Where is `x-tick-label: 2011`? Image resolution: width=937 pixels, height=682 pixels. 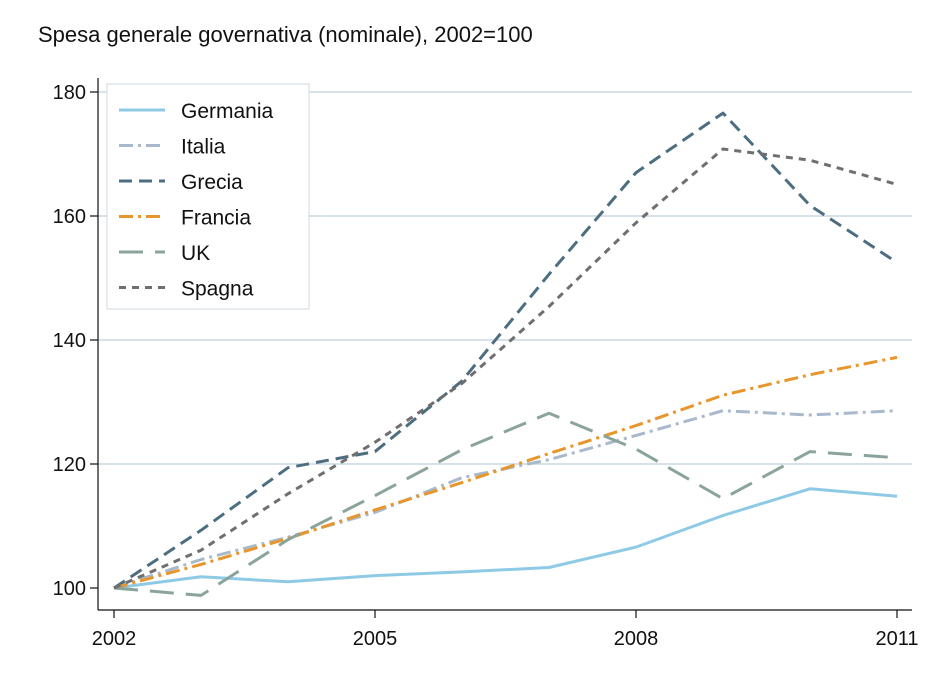 x-tick-label: 2011 is located at coordinates (896, 639).